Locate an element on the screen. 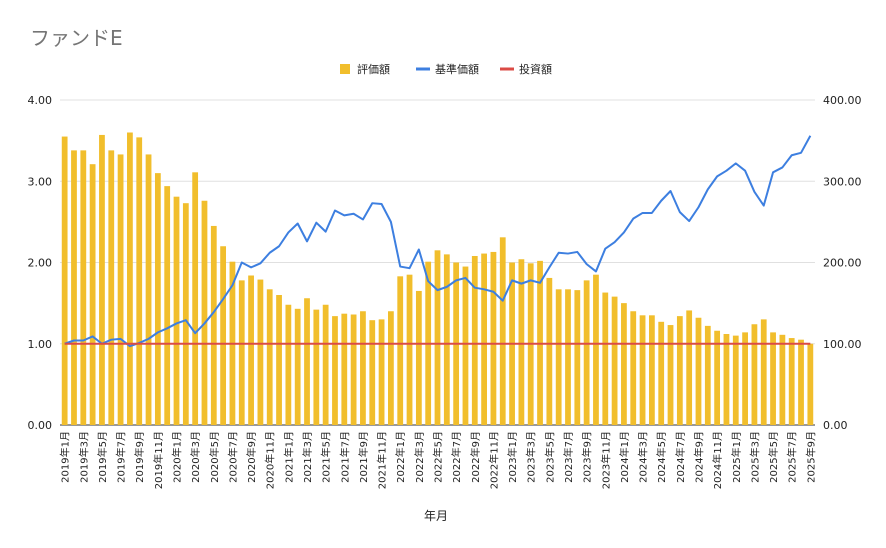  x-tick-label: 2019年3月 is located at coordinates (83, 457).